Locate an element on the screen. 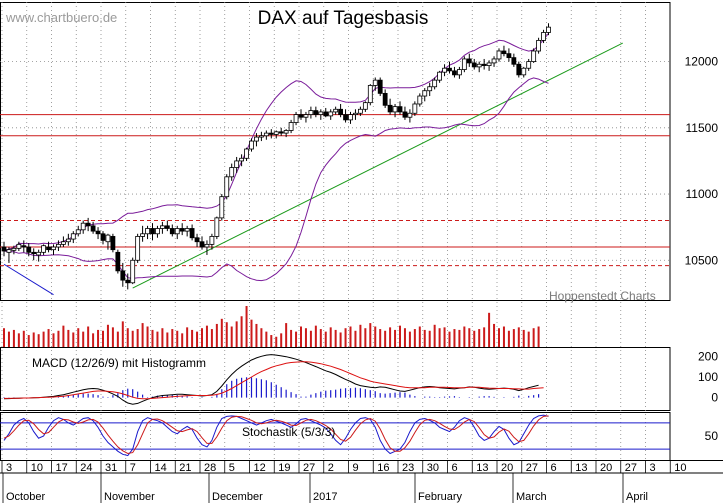  stochastic-tick-label: 50 is located at coordinates (712, 436).